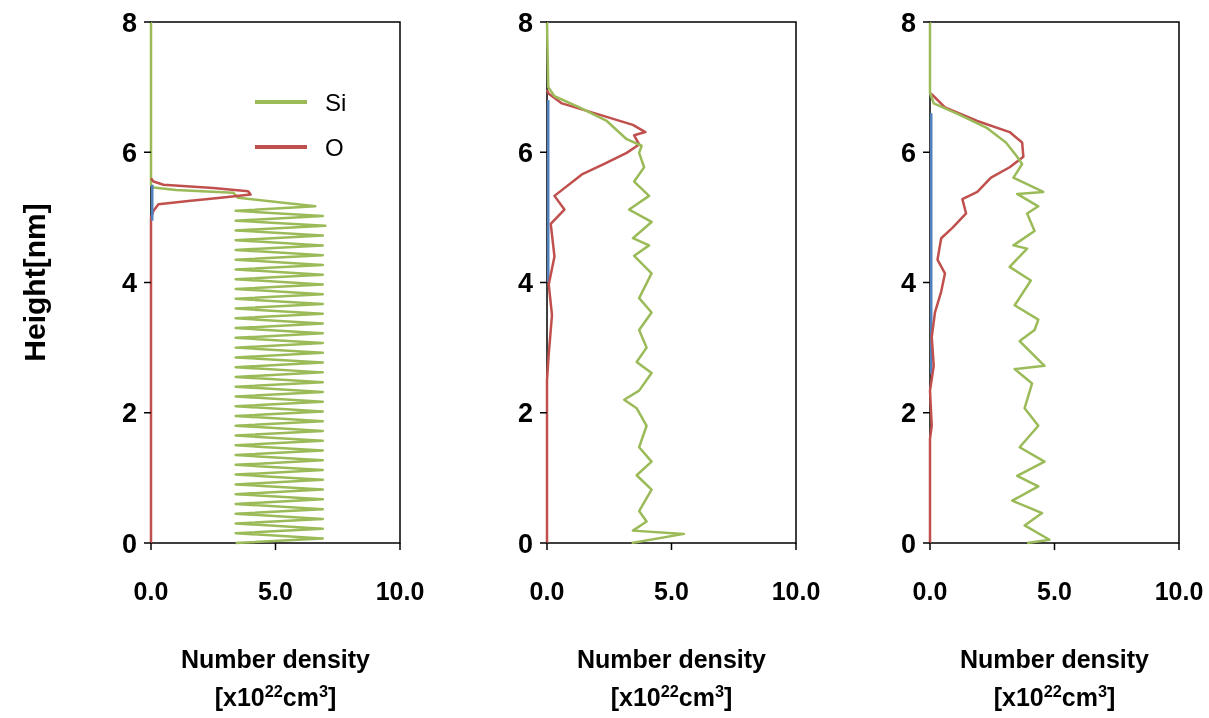 The image size is (1209, 718). What do you see at coordinates (334, 147) in the screenshot?
I see `legend-label: O` at bounding box center [334, 147].